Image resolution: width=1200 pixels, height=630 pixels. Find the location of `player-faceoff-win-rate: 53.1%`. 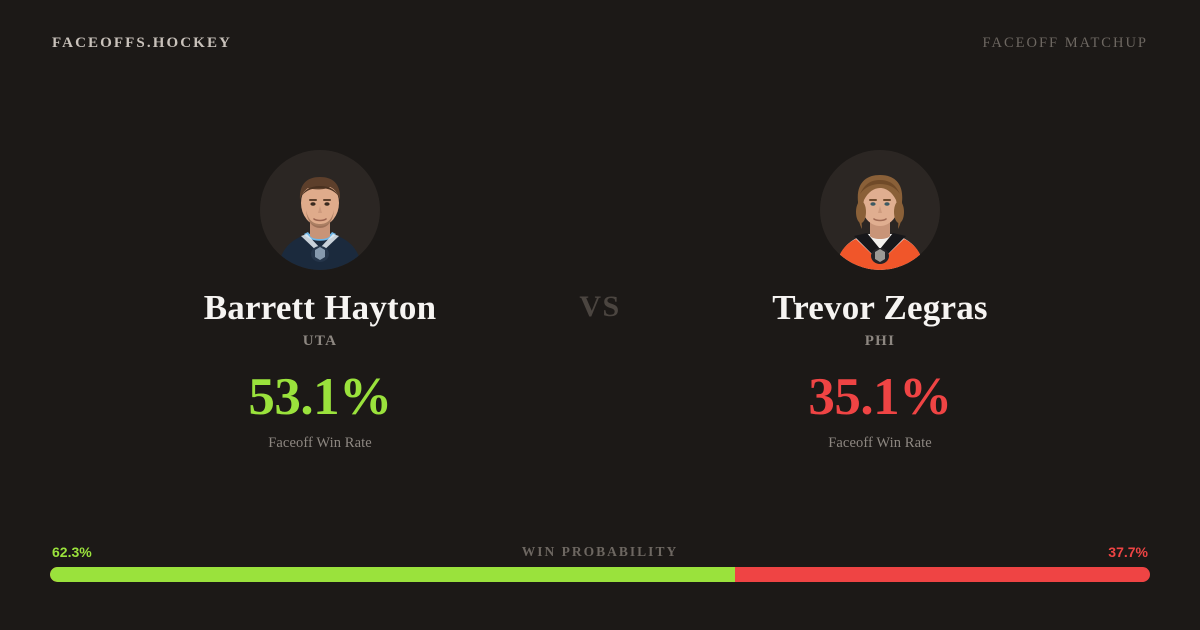

player-faceoff-win-rate: 53.1% is located at coordinates (320, 397).